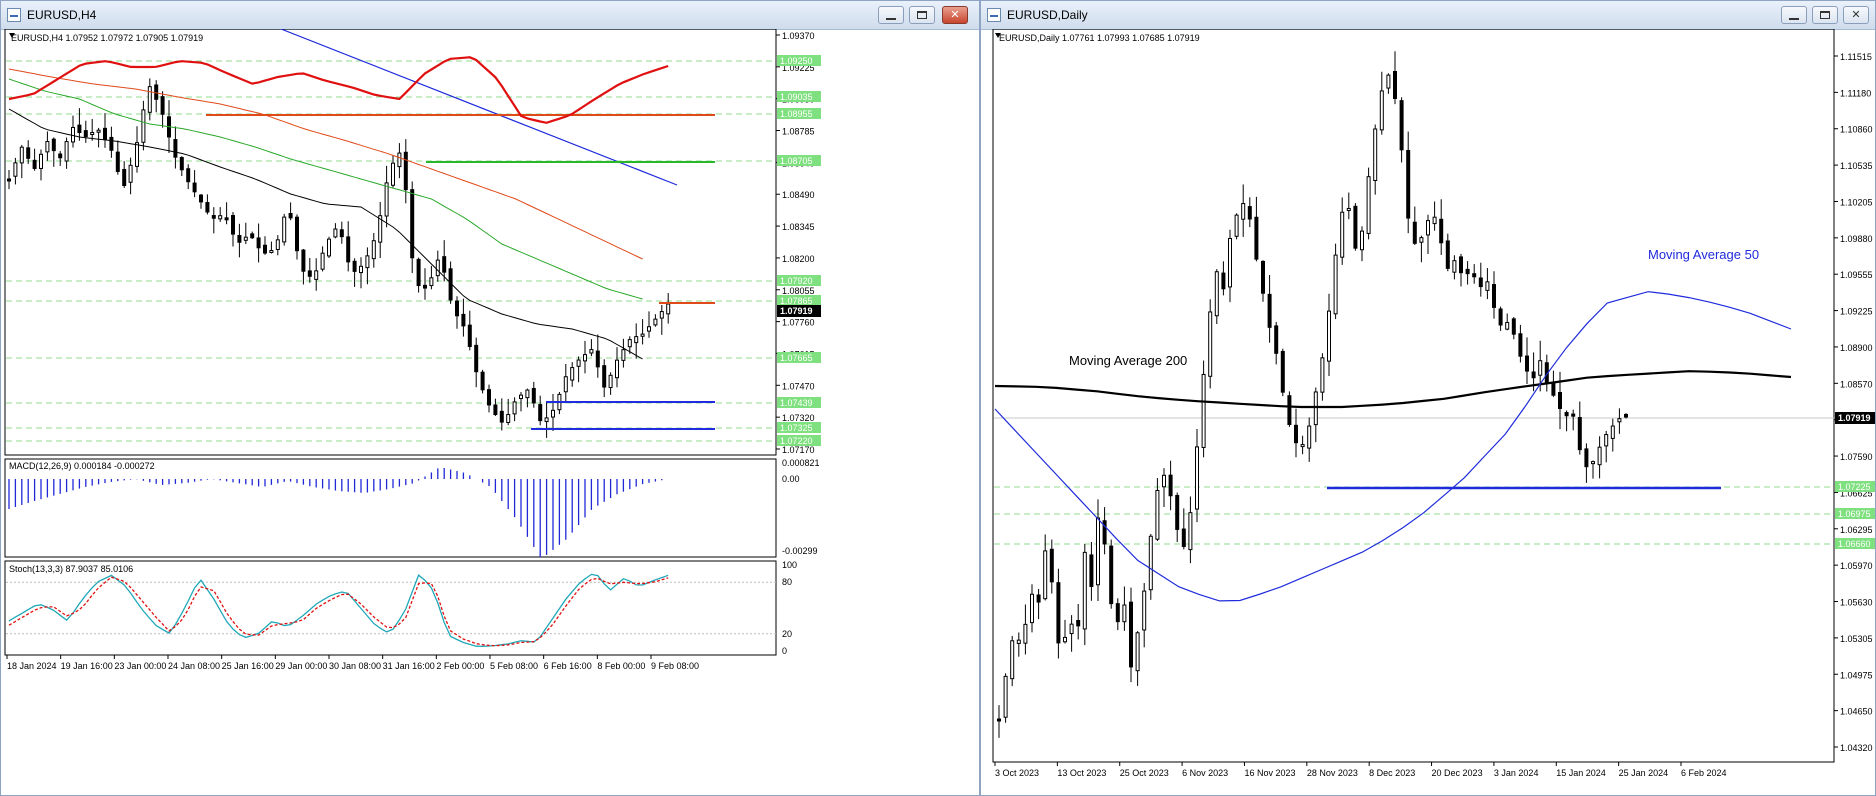 This screenshot has height=796, width=1876. I want to click on level-price-tag-text: 1.07920, so click(796, 281).